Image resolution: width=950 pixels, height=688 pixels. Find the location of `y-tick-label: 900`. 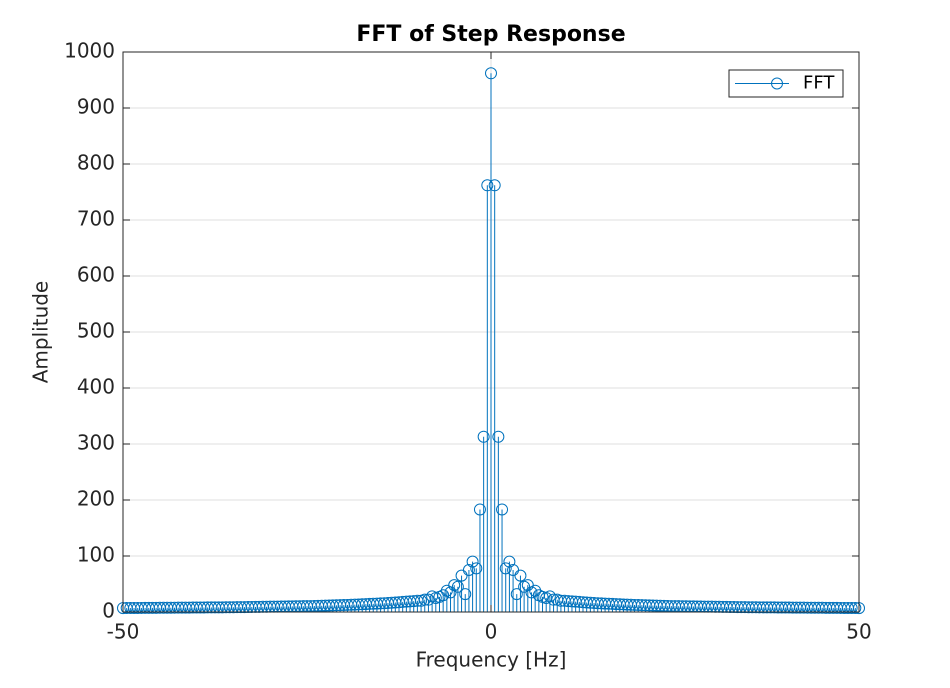

y-tick-label: 900 is located at coordinates (96, 107).